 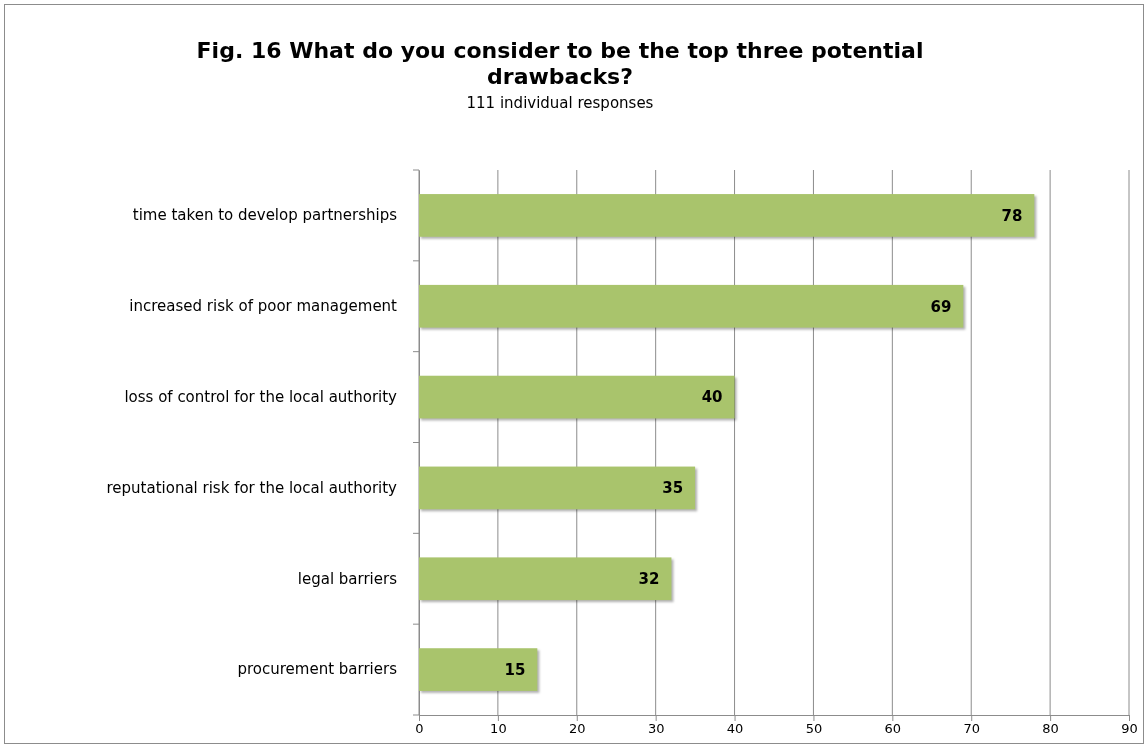 What do you see at coordinates (712, 397) in the screenshot?
I see `data-label: 40` at bounding box center [712, 397].